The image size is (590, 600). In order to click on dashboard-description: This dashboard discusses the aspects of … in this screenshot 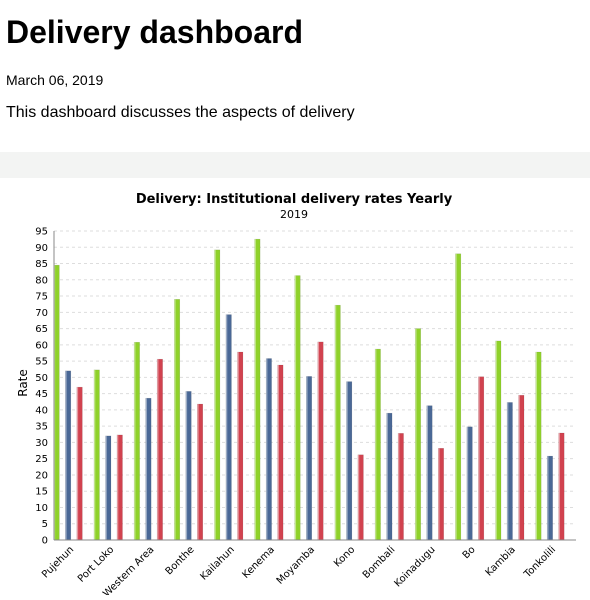, I will do `click(180, 112)`.